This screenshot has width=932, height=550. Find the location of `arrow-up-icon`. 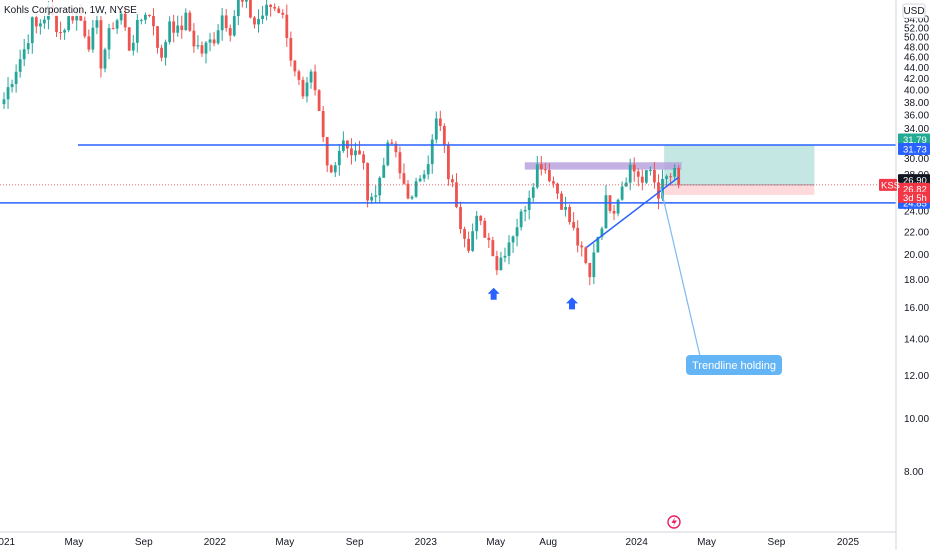

arrow-up-icon is located at coordinates (572, 303).